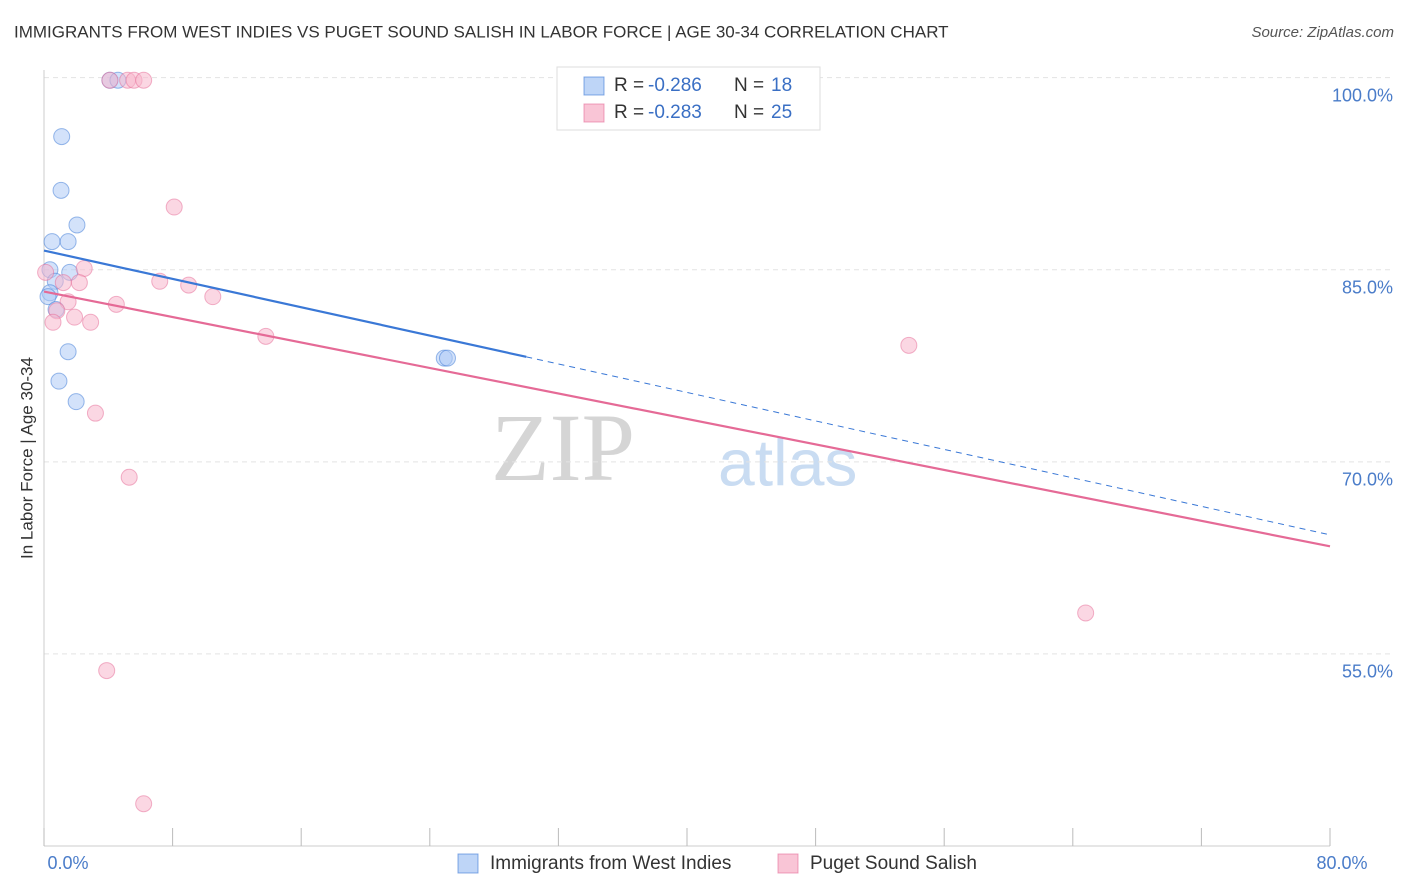 The width and height of the screenshot is (1406, 892). I want to click on legend-n-value: 18, so click(781, 85).